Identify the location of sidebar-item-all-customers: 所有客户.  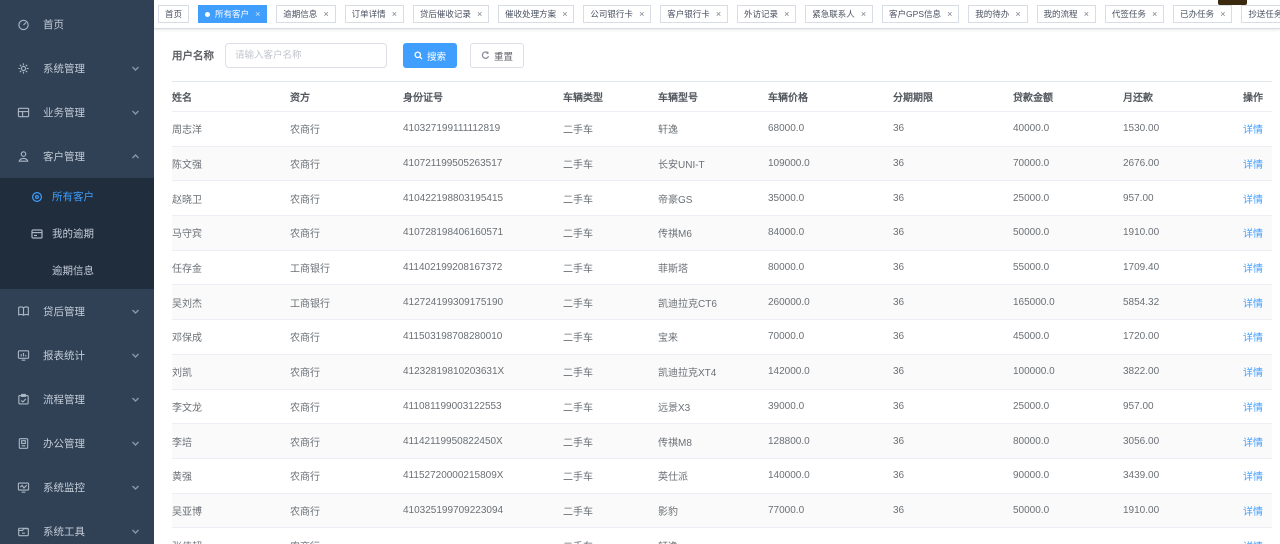
(77, 196).